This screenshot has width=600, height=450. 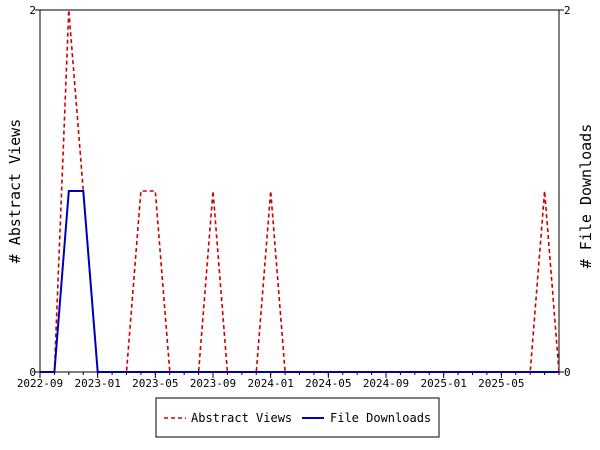 I want to click on legend-label-abstract-views: Abstract Views, so click(x=241, y=418).